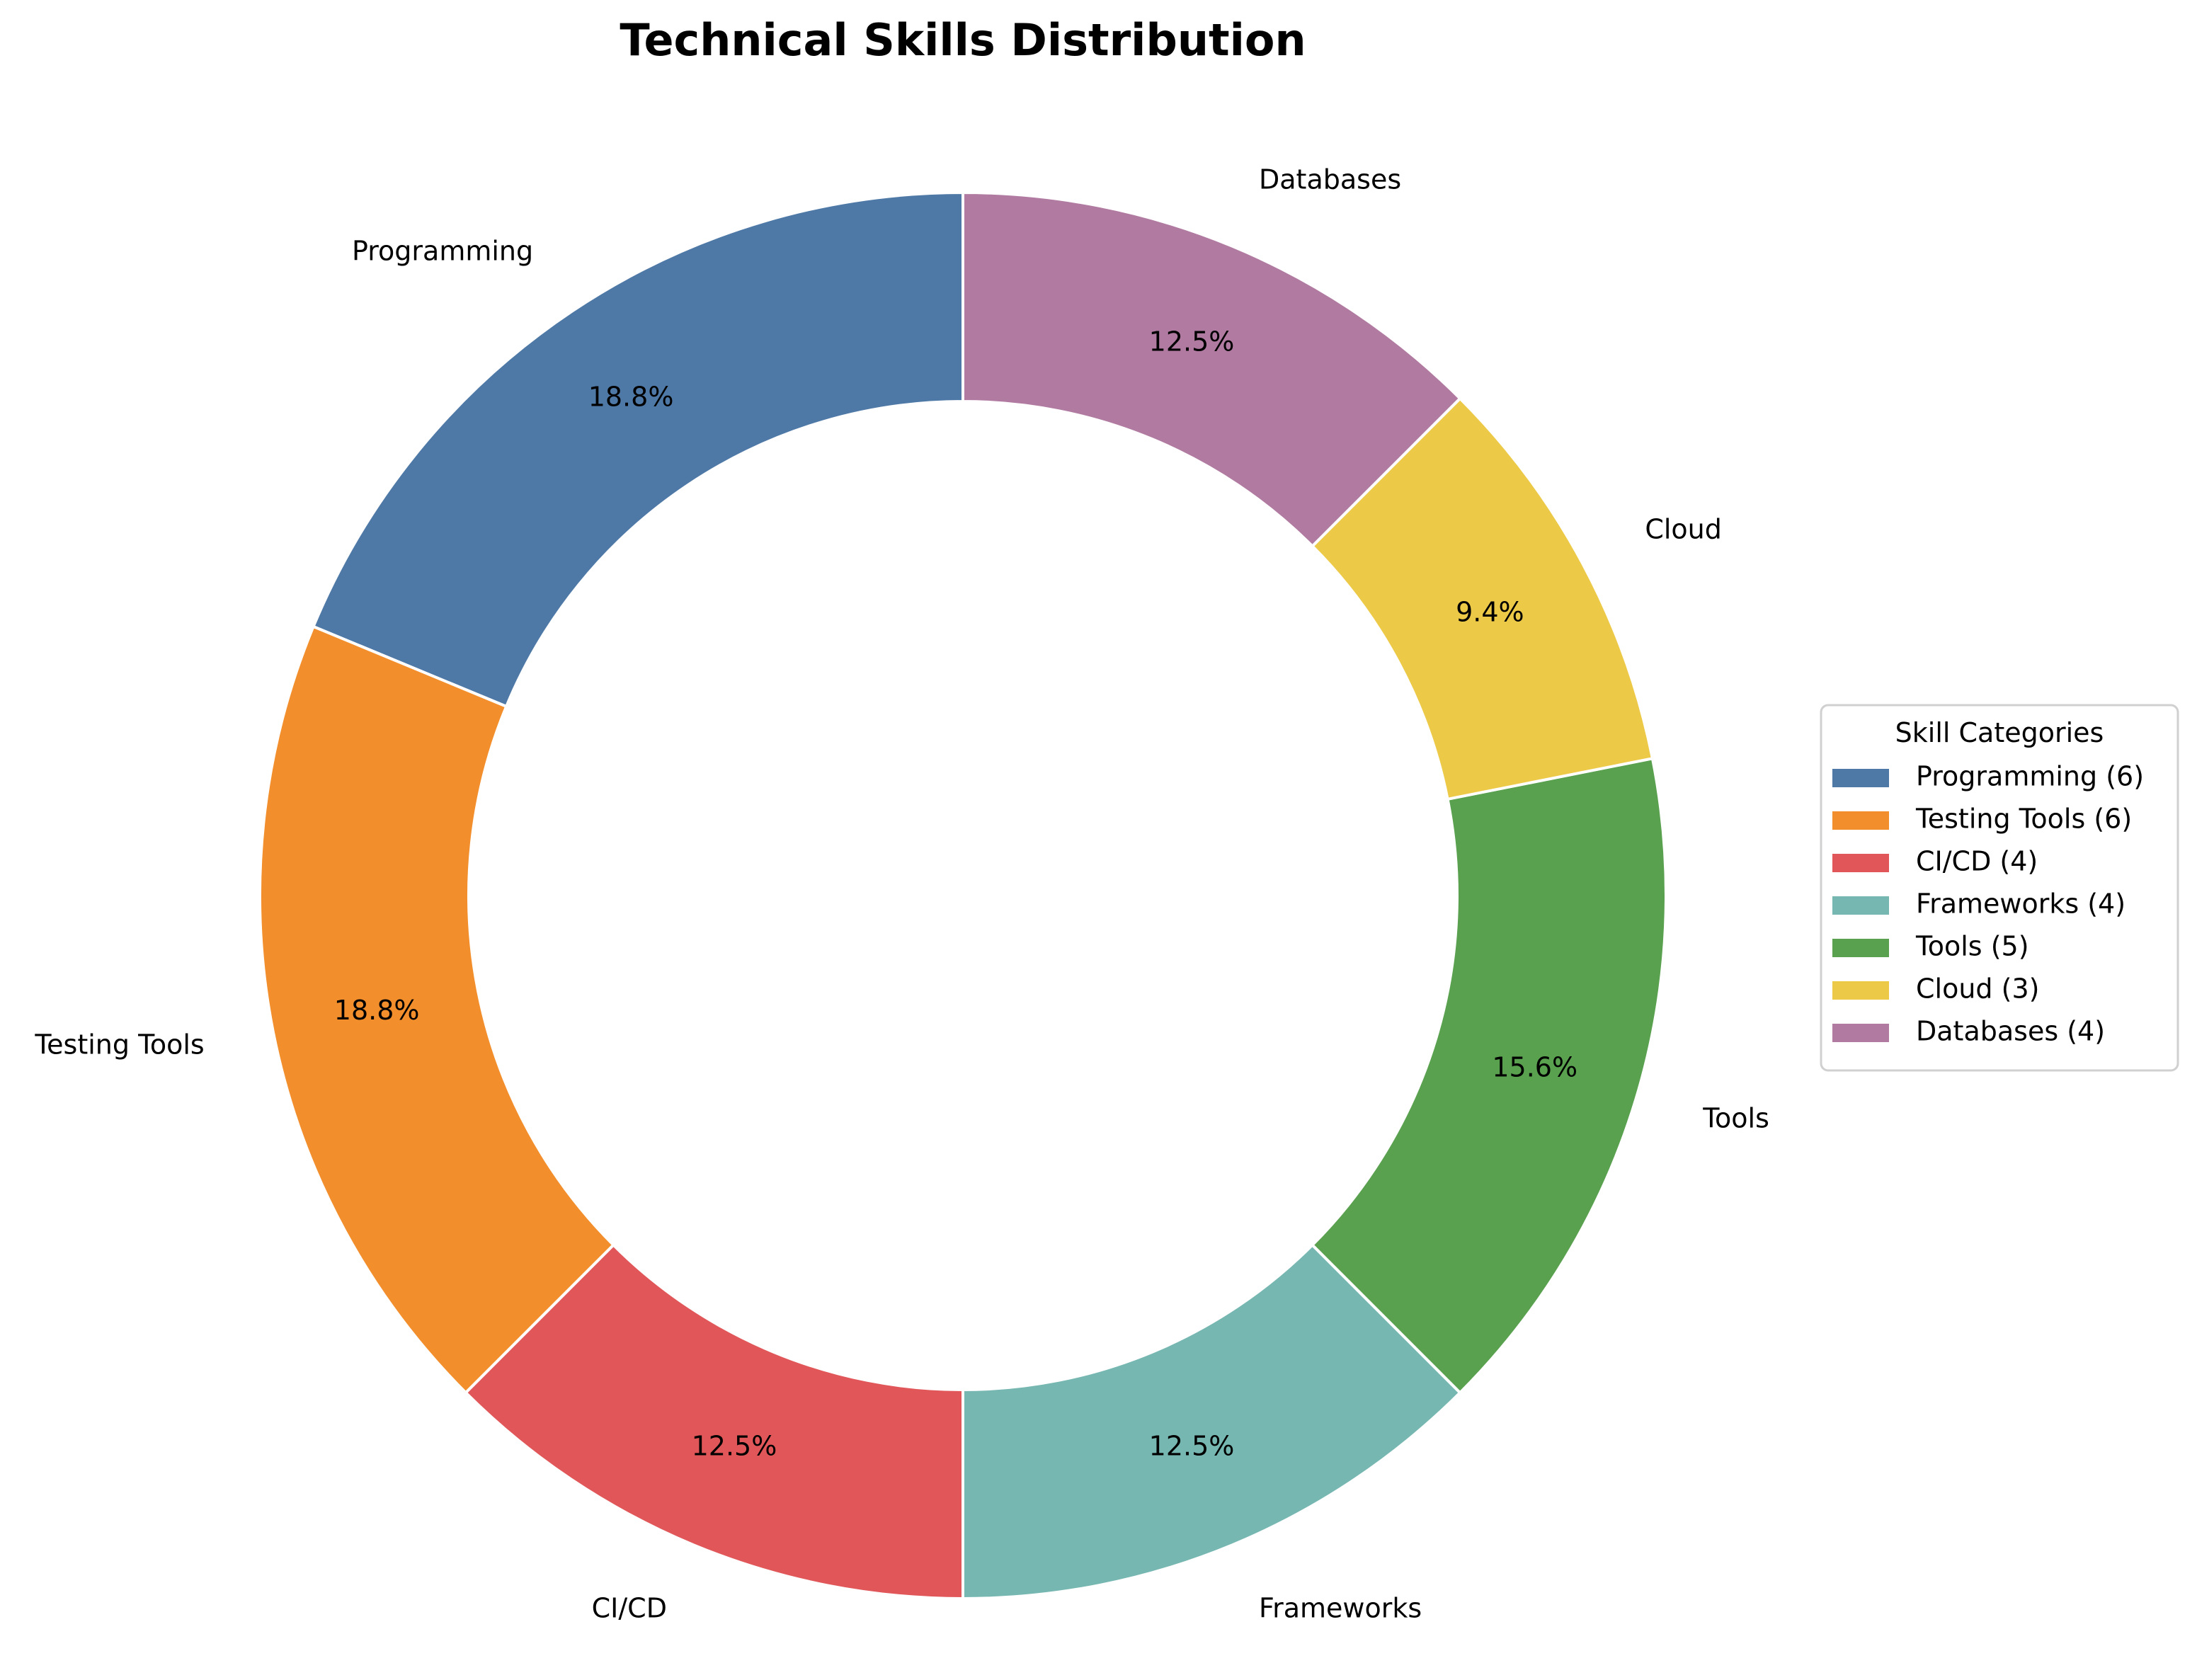 The height and width of the screenshot is (1680, 2197). I want to click on percent-label: 15.6%, so click(1534, 1067).